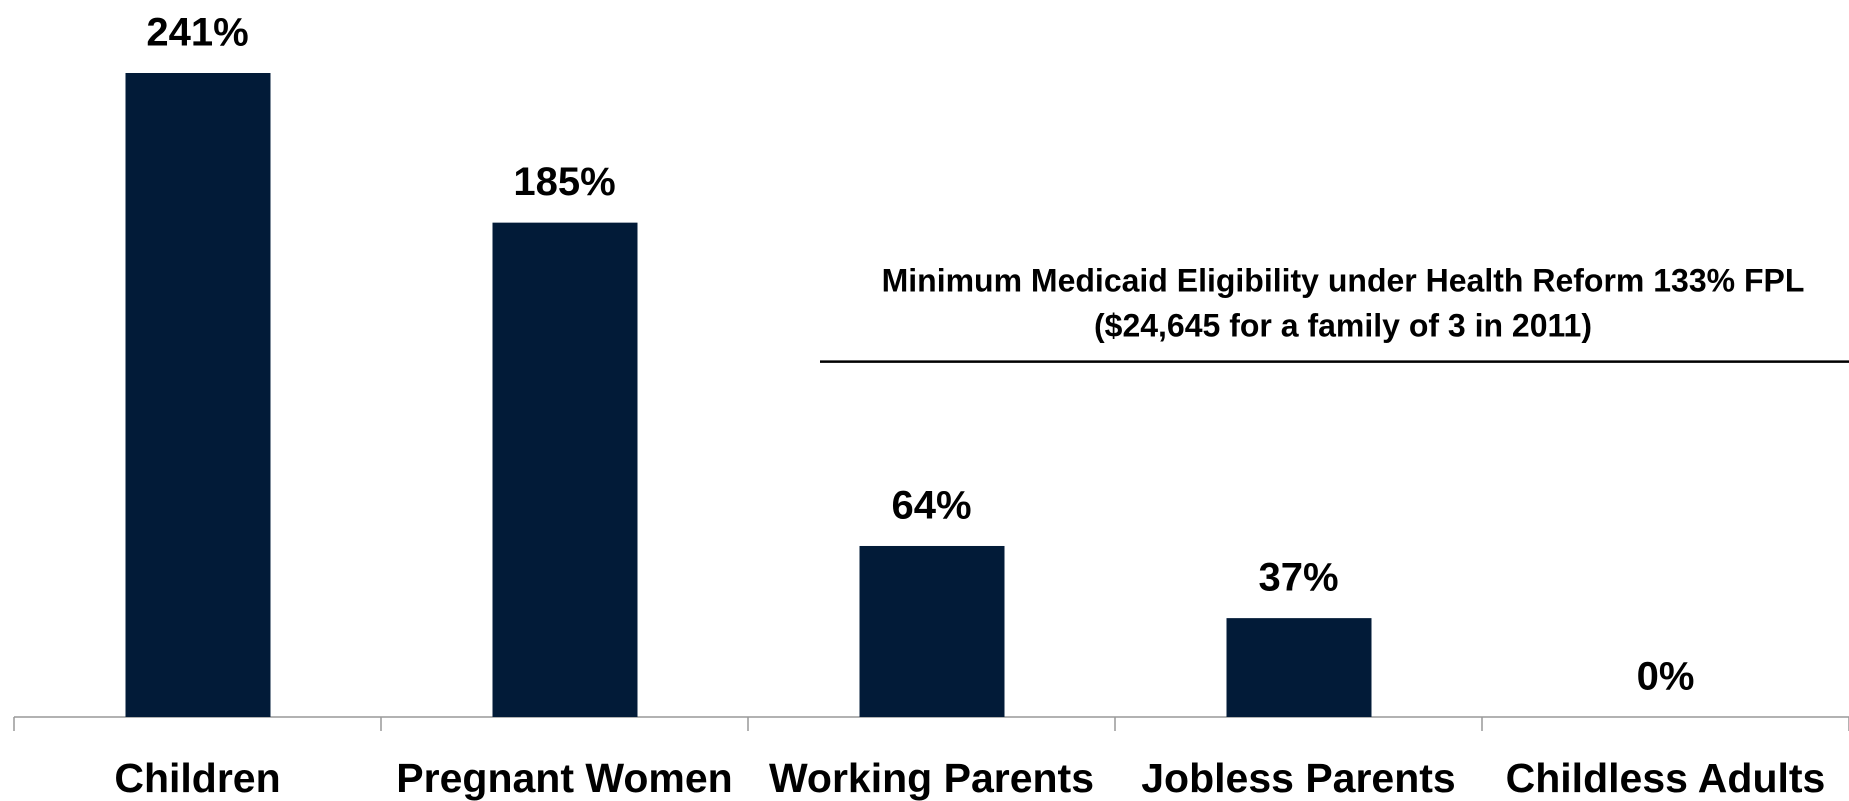 This screenshot has height=801, width=1849. What do you see at coordinates (1298, 578) in the screenshot?
I see `value-label: 37%` at bounding box center [1298, 578].